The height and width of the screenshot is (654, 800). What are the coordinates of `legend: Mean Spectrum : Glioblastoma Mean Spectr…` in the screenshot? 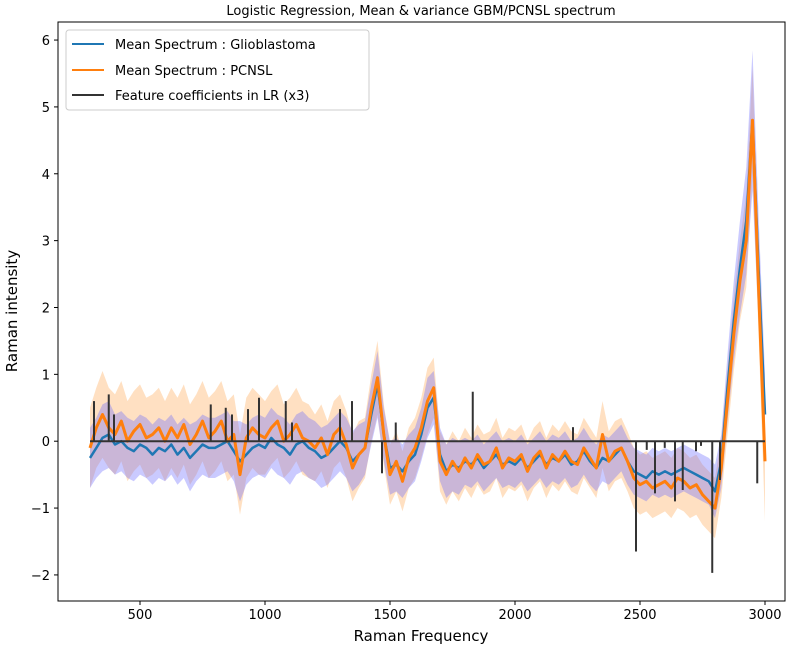 It's located at (217, 70).